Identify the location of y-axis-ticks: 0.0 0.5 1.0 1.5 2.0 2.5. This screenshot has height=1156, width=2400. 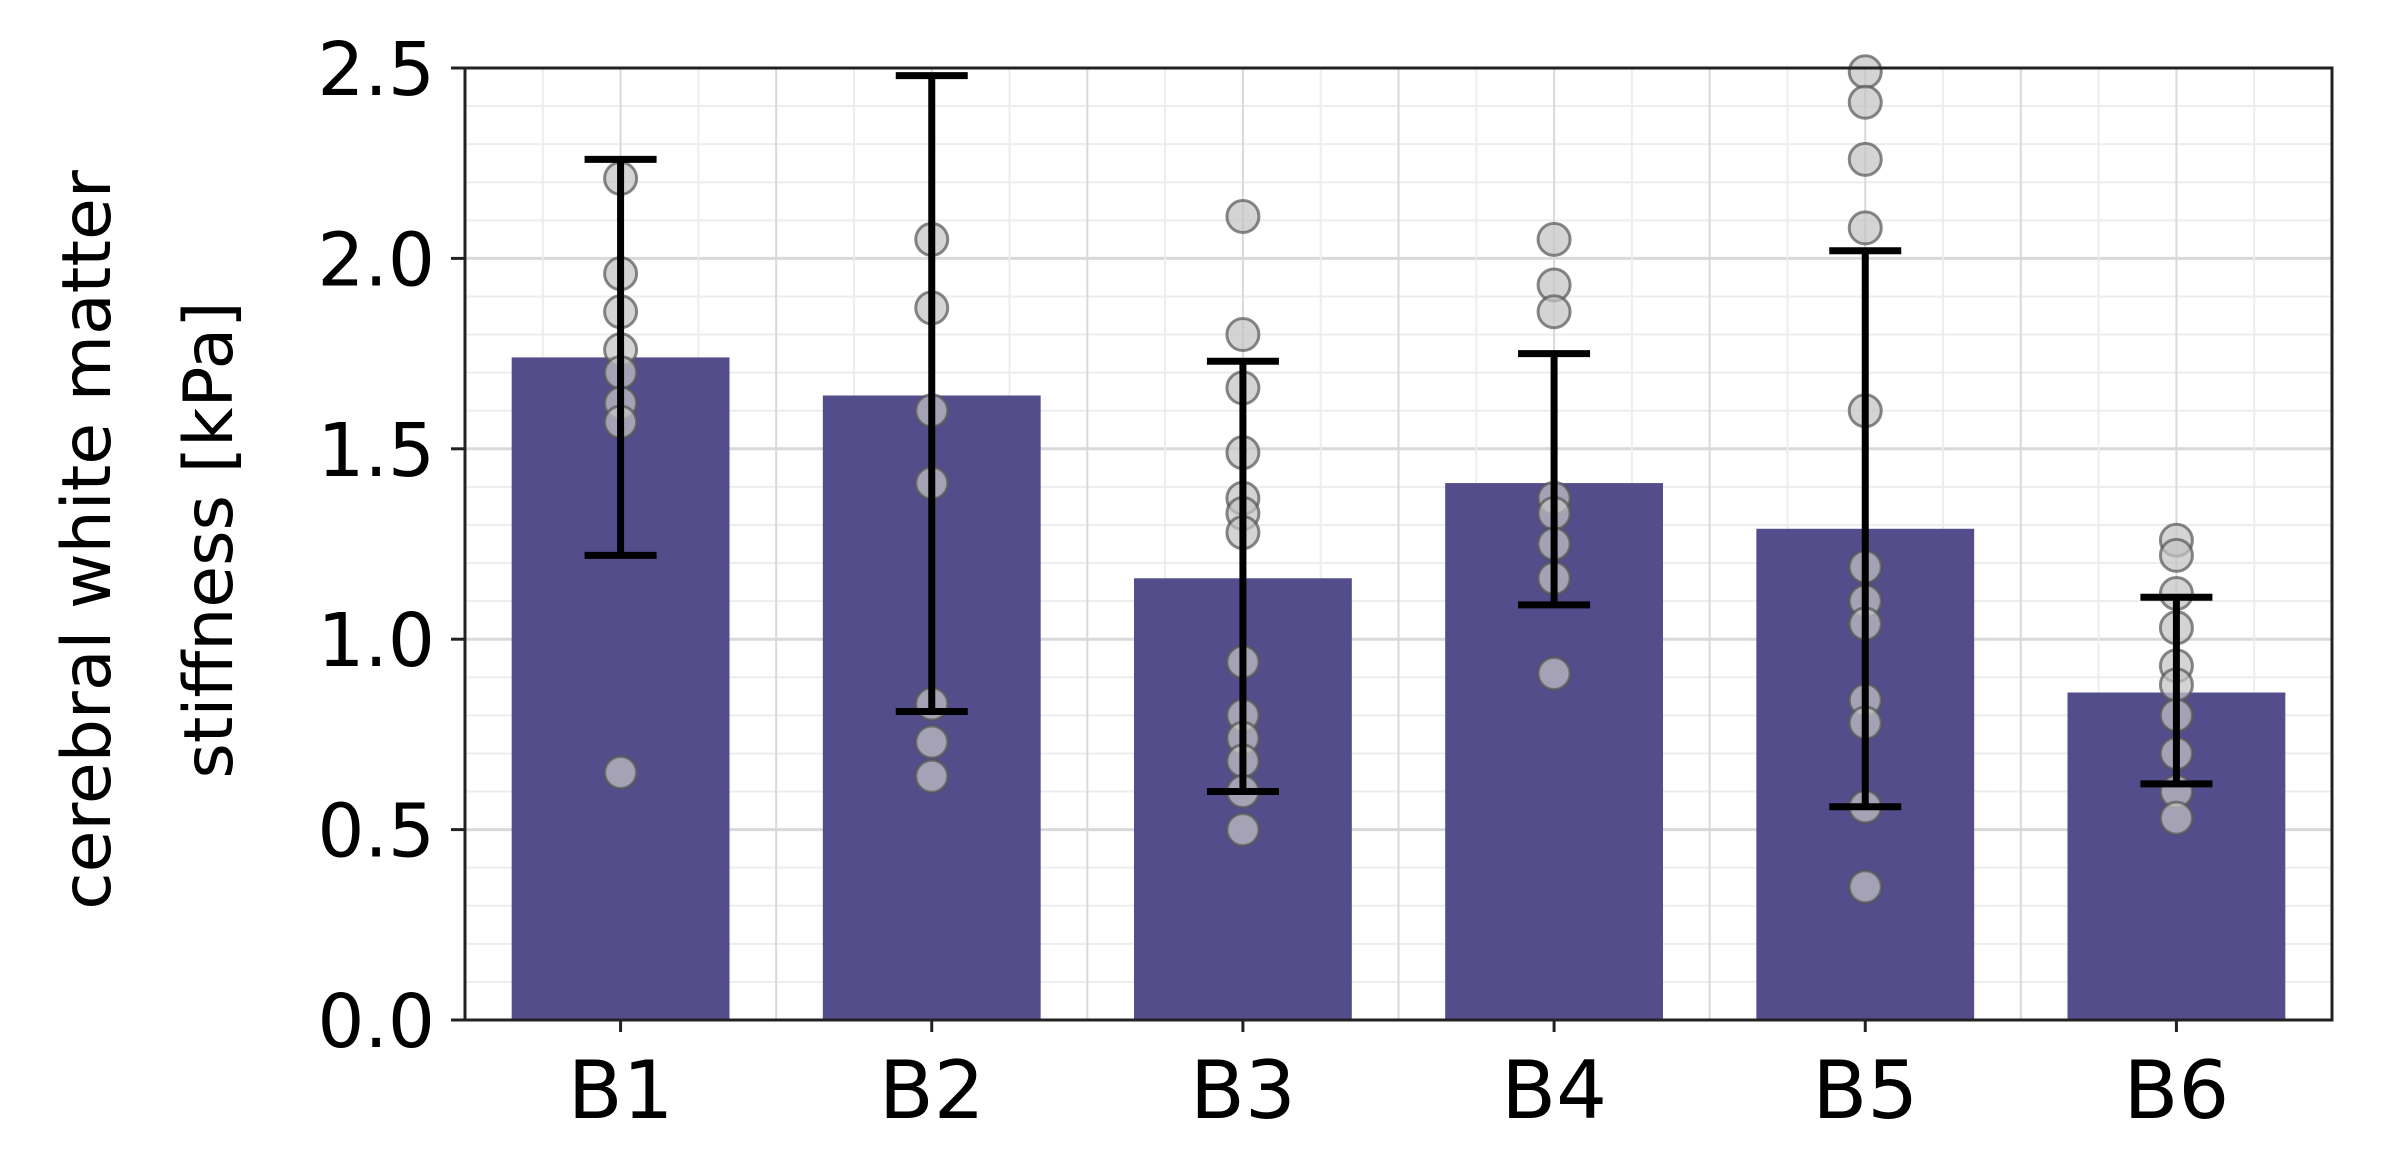
(391, 546).